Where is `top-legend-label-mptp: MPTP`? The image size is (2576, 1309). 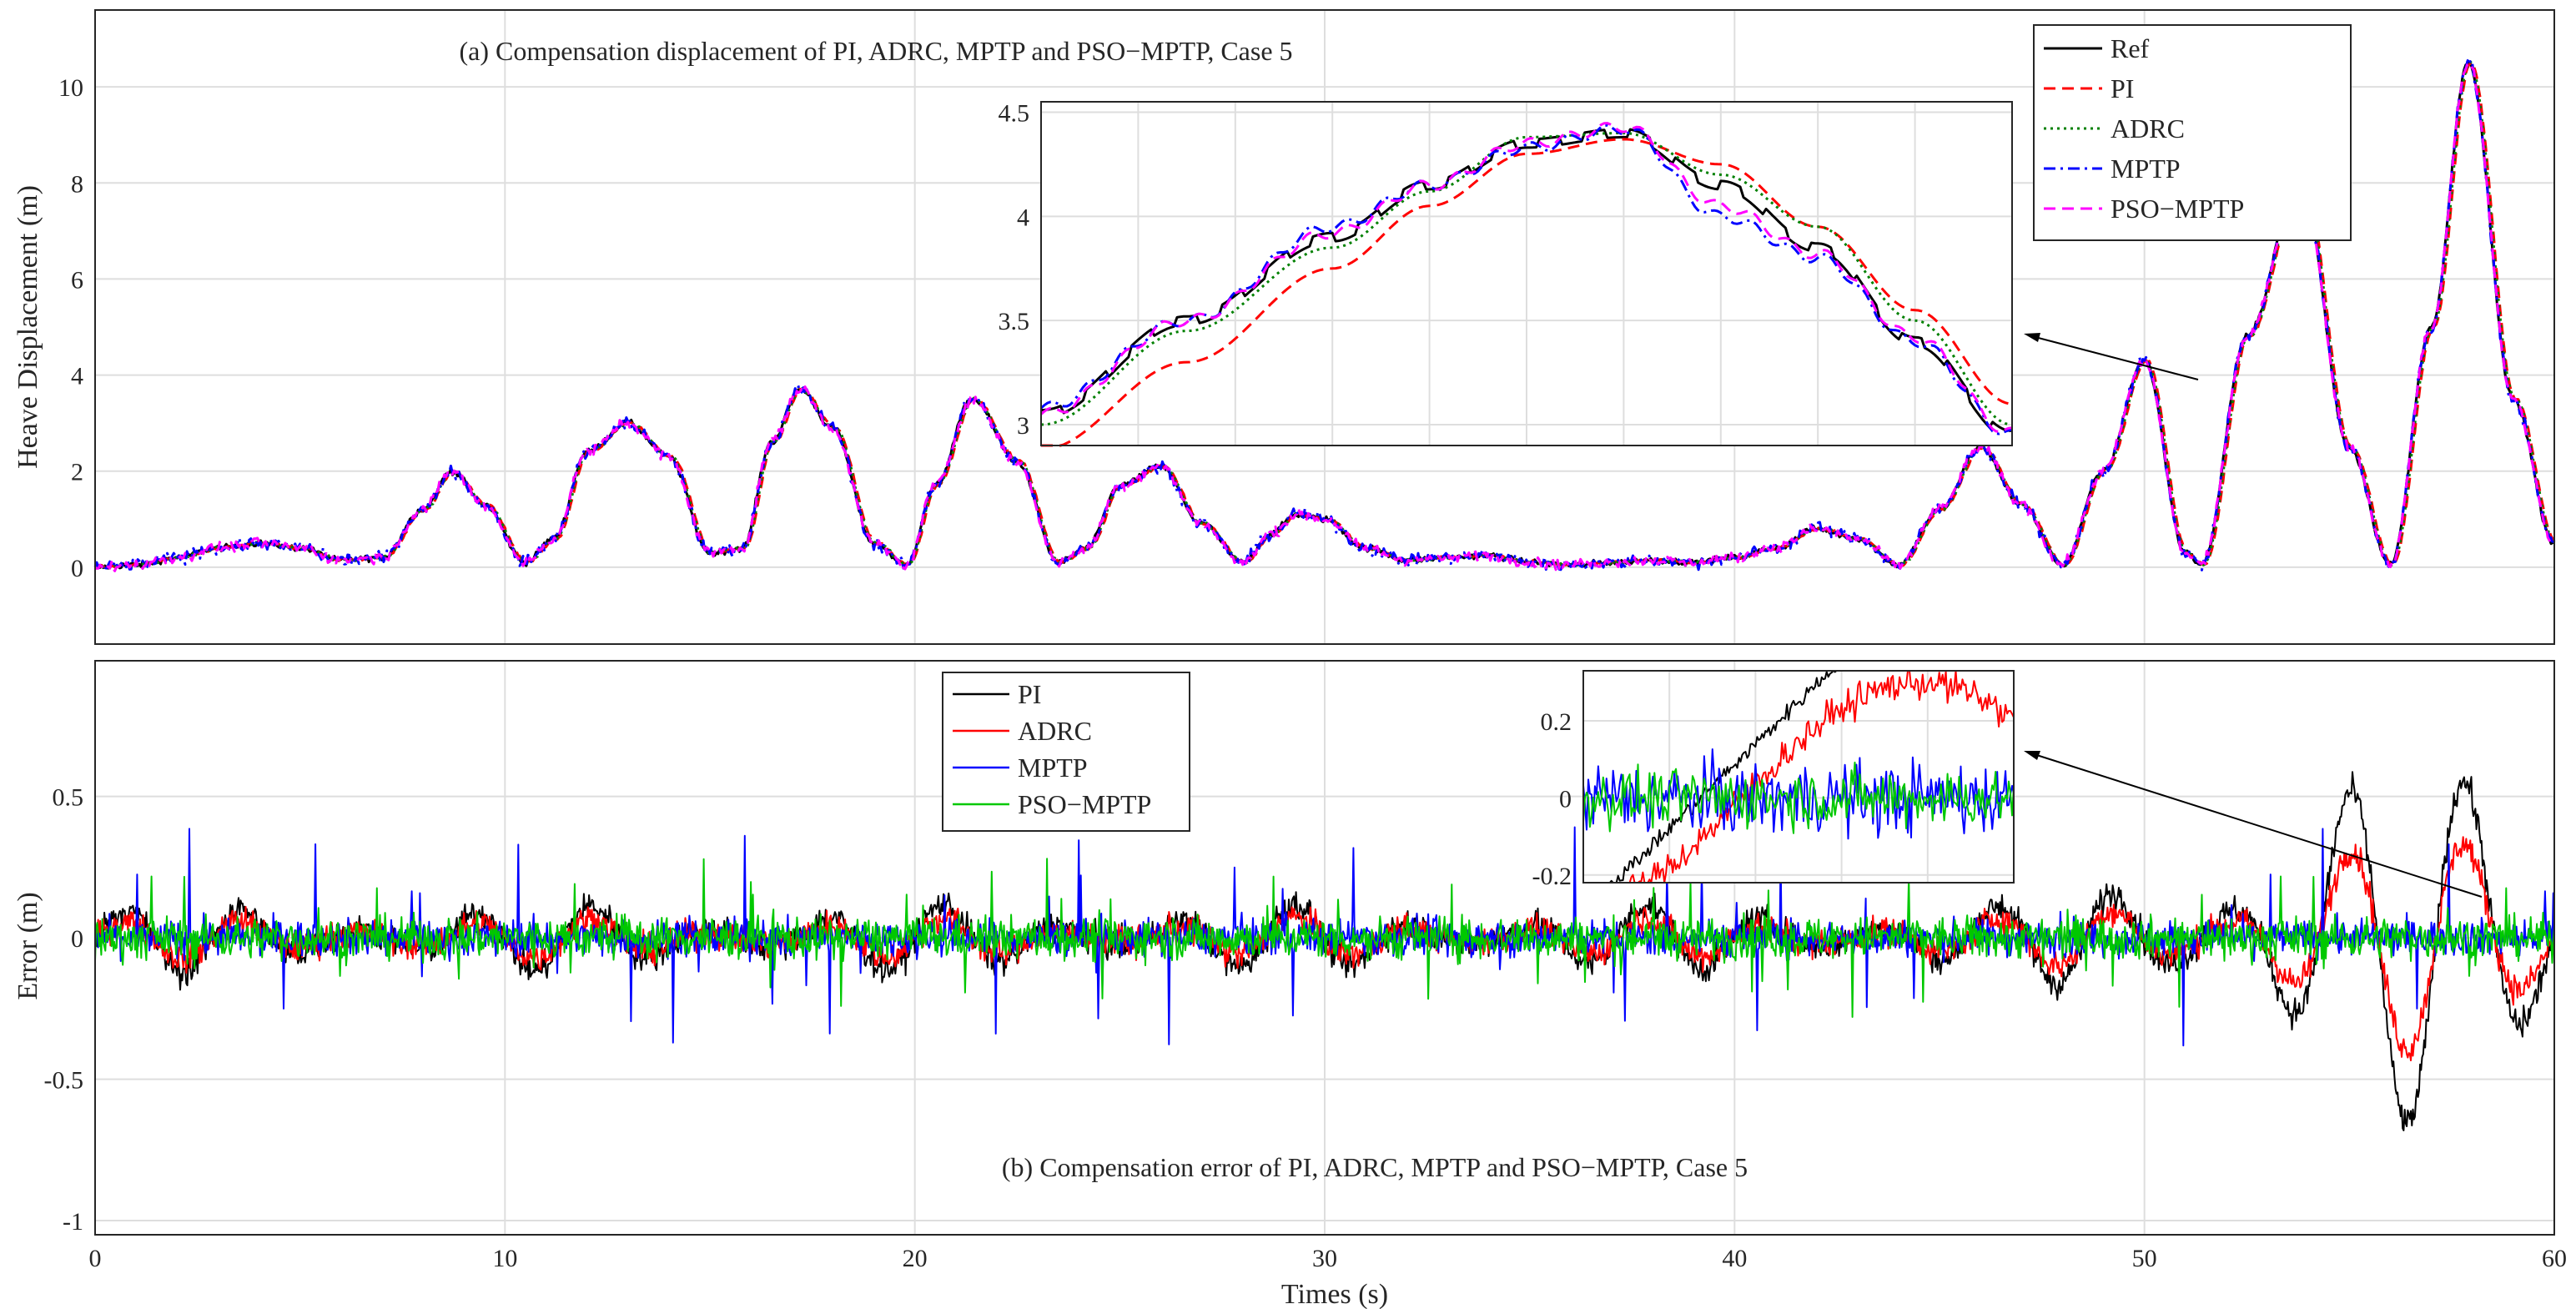
top-legend-label-mptp: MPTP is located at coordinates (2146, 169).